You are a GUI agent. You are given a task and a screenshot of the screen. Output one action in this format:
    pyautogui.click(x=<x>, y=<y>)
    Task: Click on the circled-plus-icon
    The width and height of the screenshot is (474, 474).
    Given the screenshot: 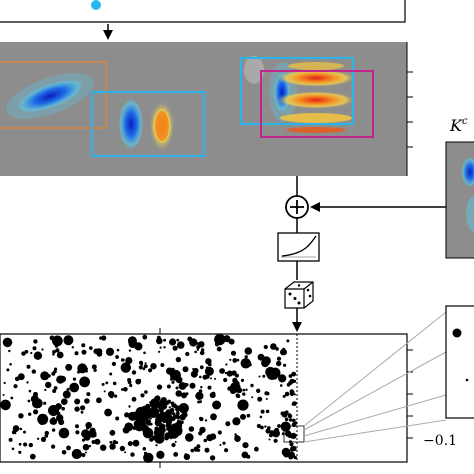 What is the action you would take?
    pyautogui.click(x=297, y=207)
    